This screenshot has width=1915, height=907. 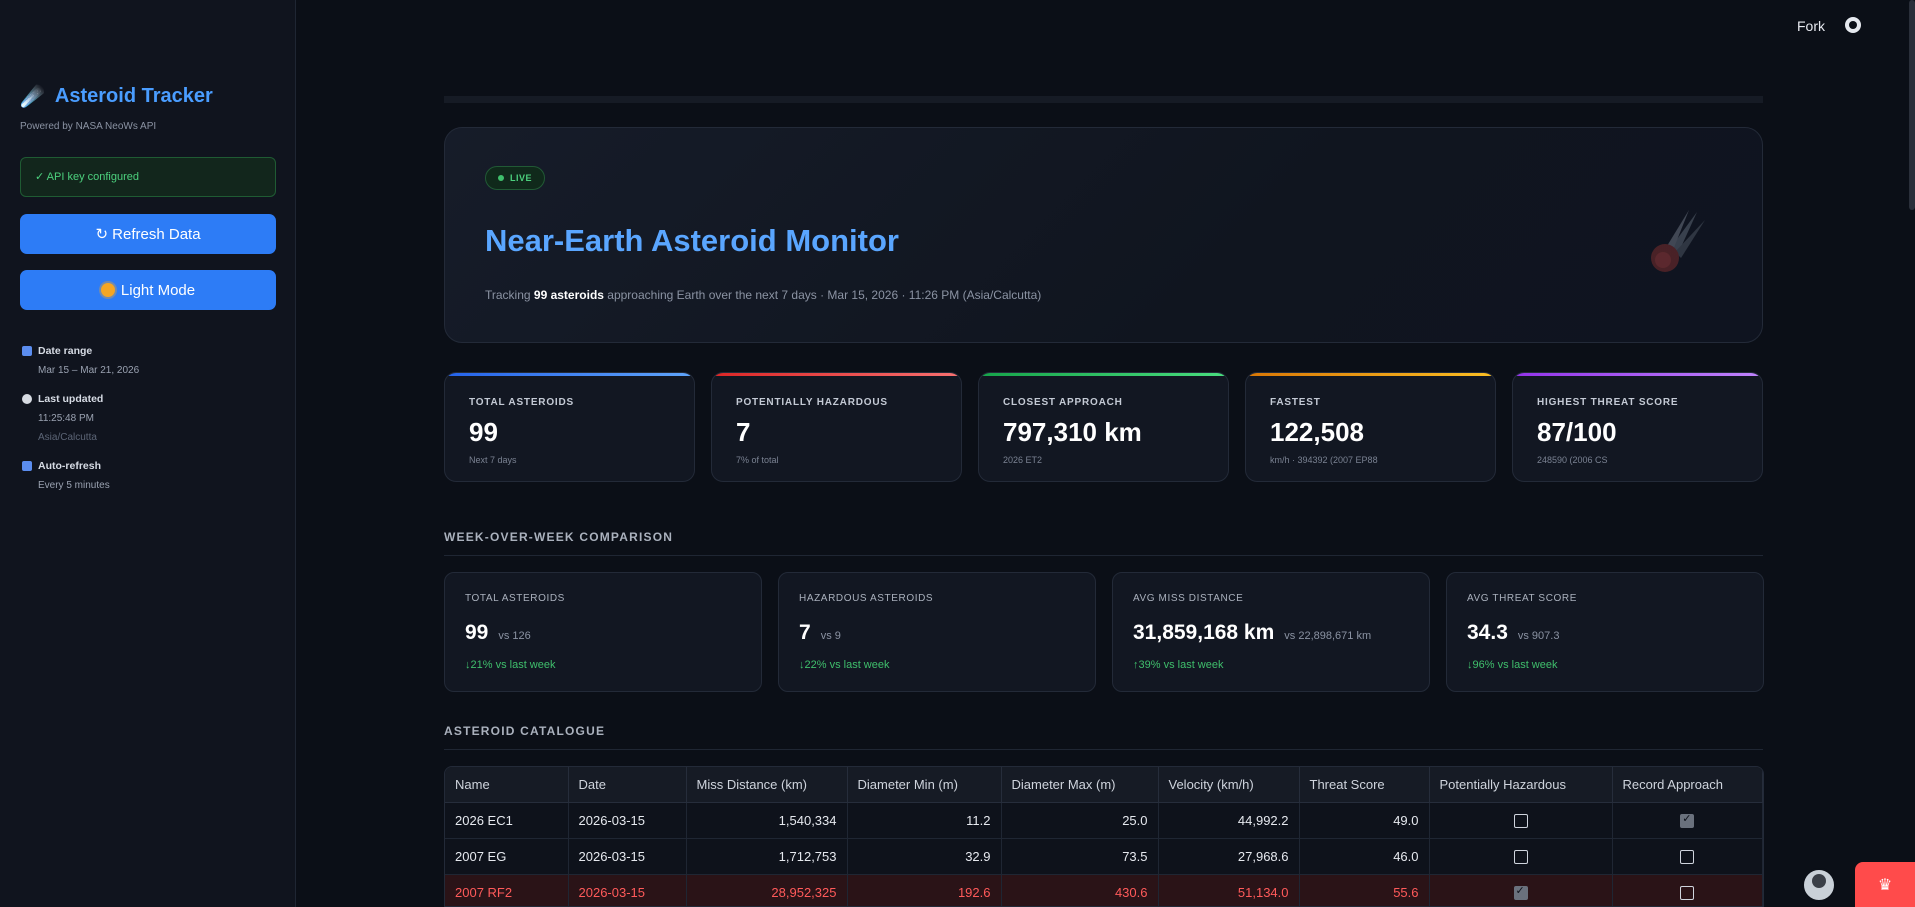 What do you see at coordinates (148, 177) in the screenshot?
I see `api-status: ✓ API key configured` at bounding box center [148, 177].